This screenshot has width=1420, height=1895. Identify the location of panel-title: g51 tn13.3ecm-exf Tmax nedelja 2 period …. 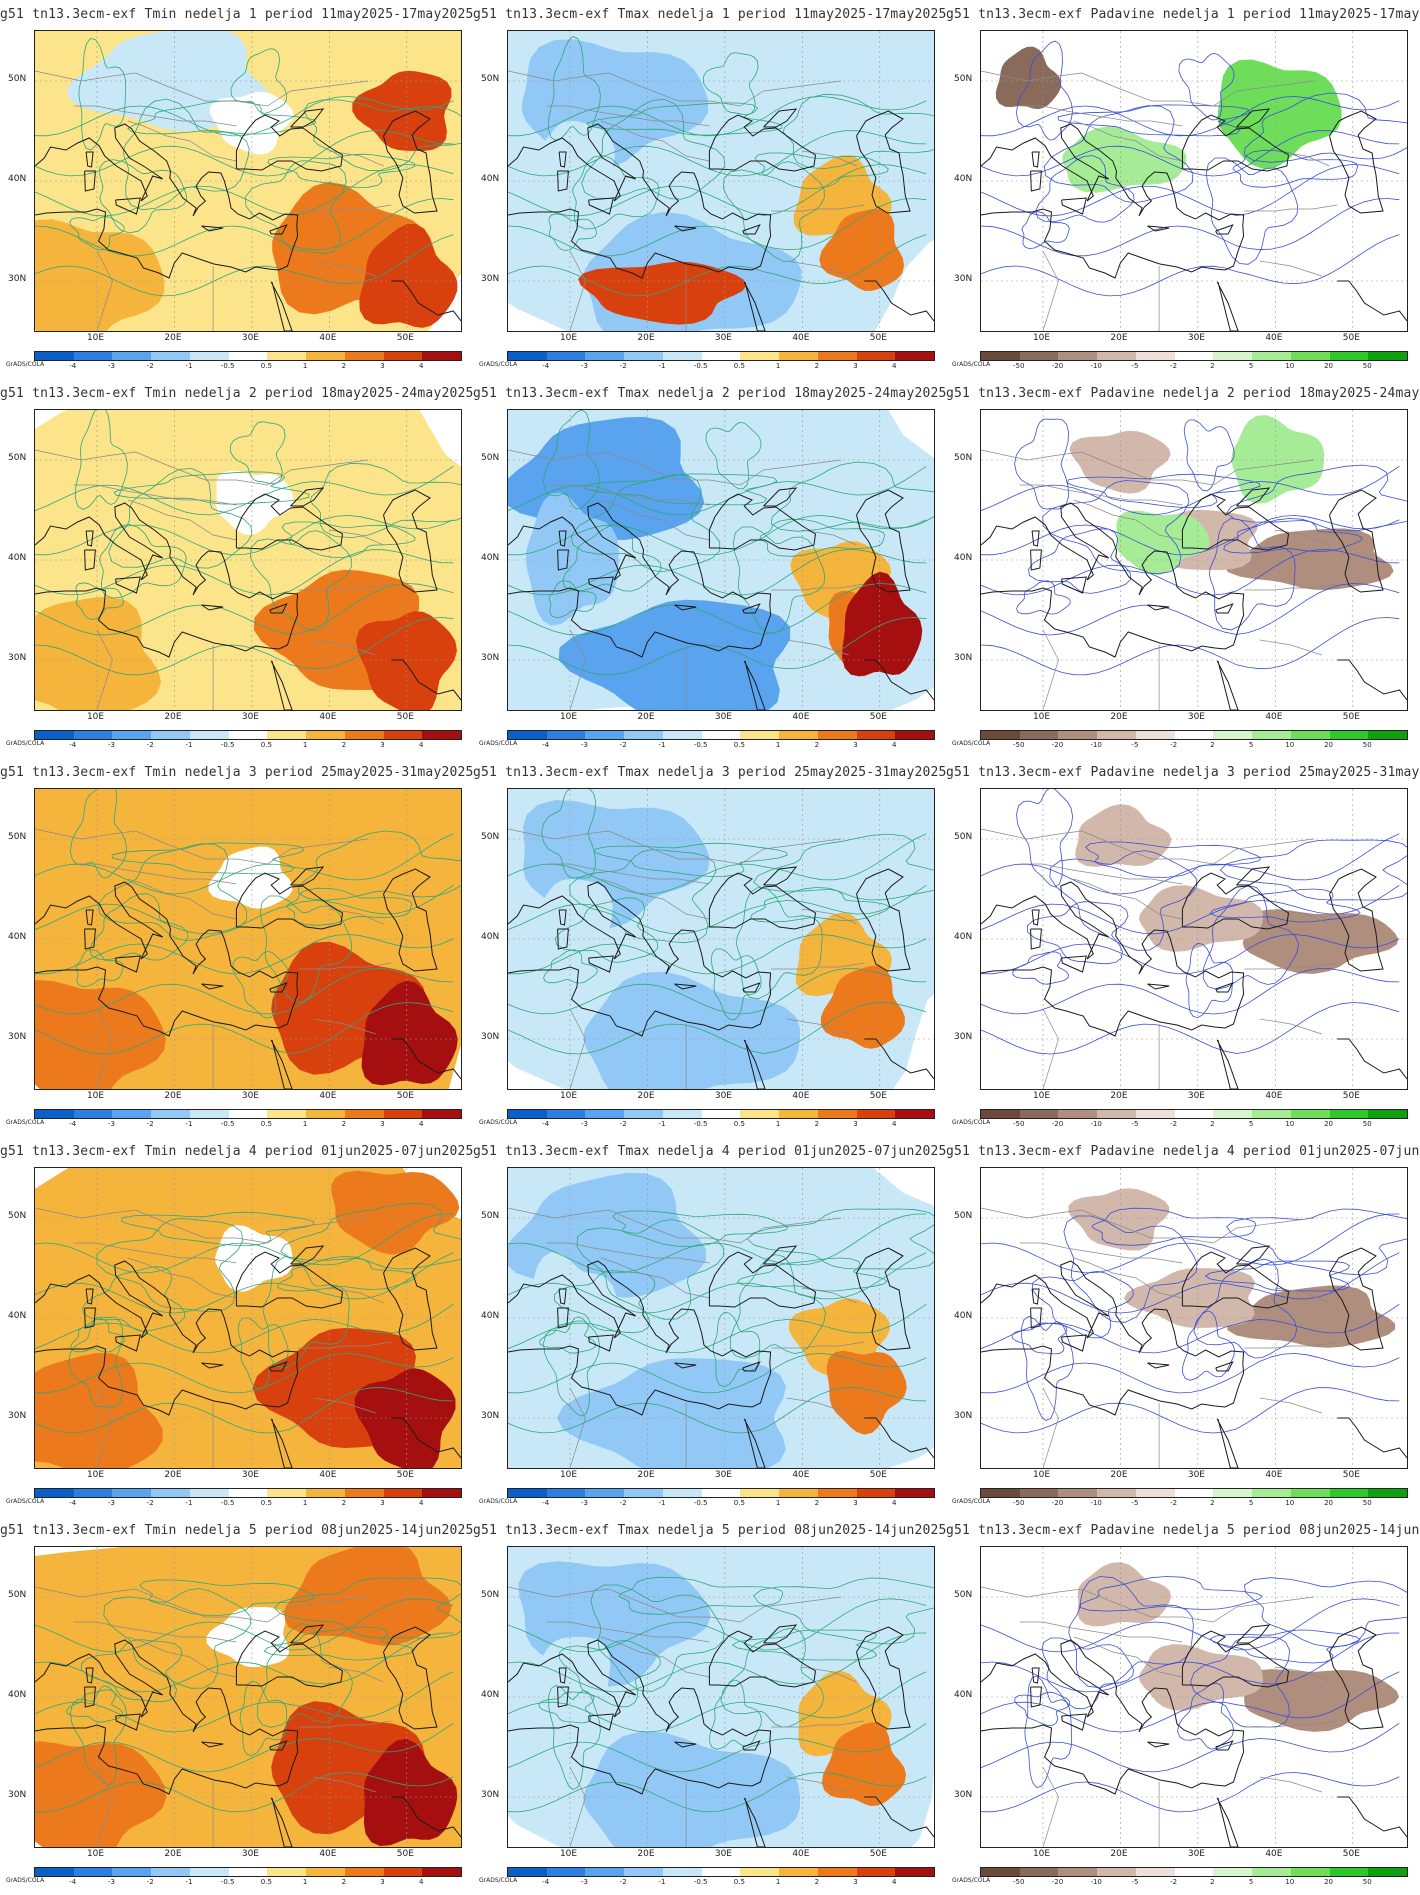
(710, 393).